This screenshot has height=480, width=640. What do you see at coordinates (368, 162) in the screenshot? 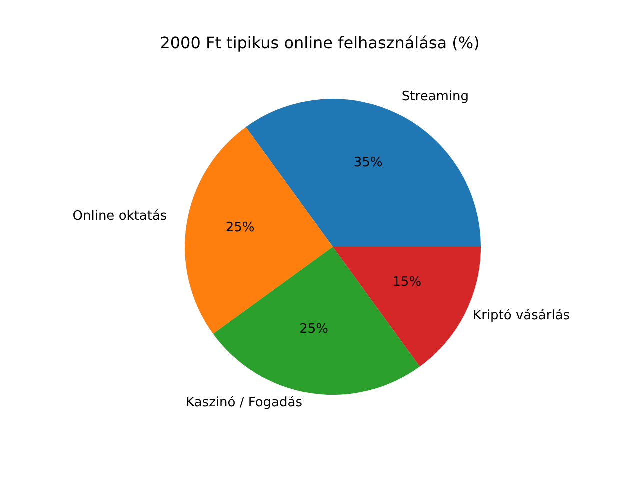
I see `data-label: 35%` at bounding box center [368, 162].